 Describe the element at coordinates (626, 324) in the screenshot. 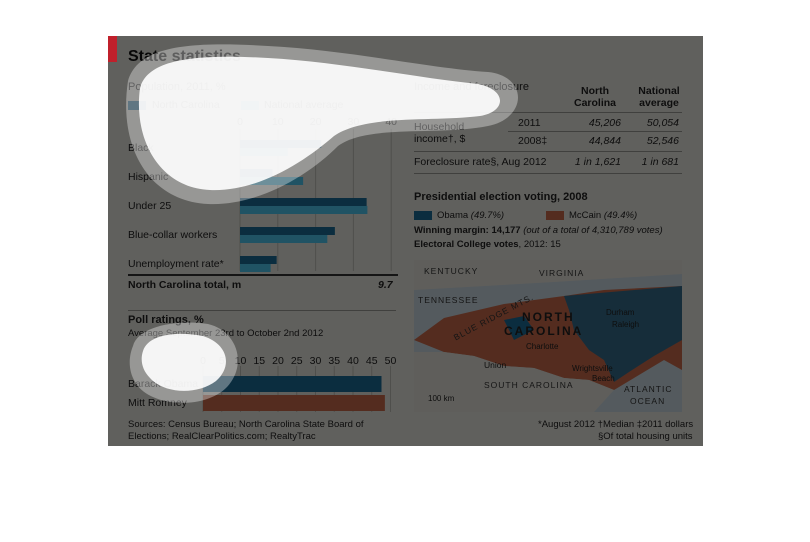

I see `map-label-raleigh: Raleigh` at that location.